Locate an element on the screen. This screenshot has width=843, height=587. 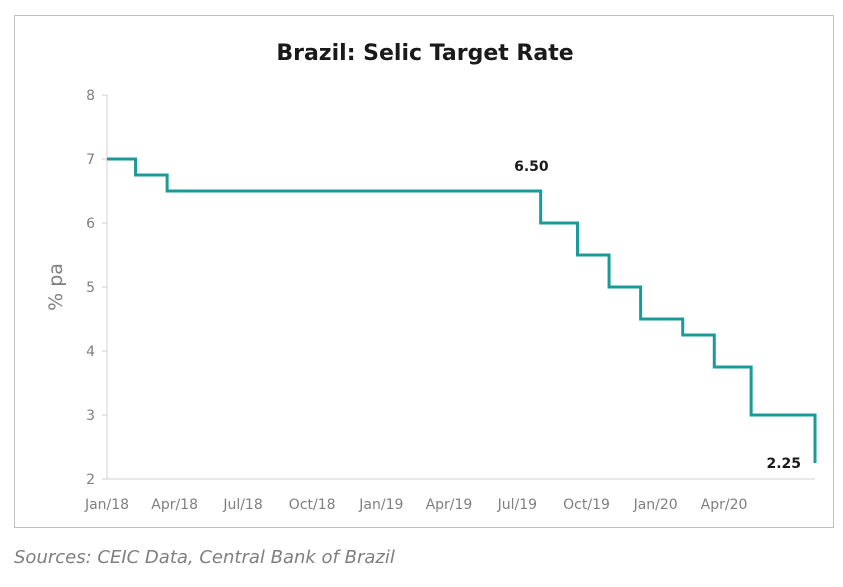
x-tick-label: Jan/19 is located at coordinates (380, 505).